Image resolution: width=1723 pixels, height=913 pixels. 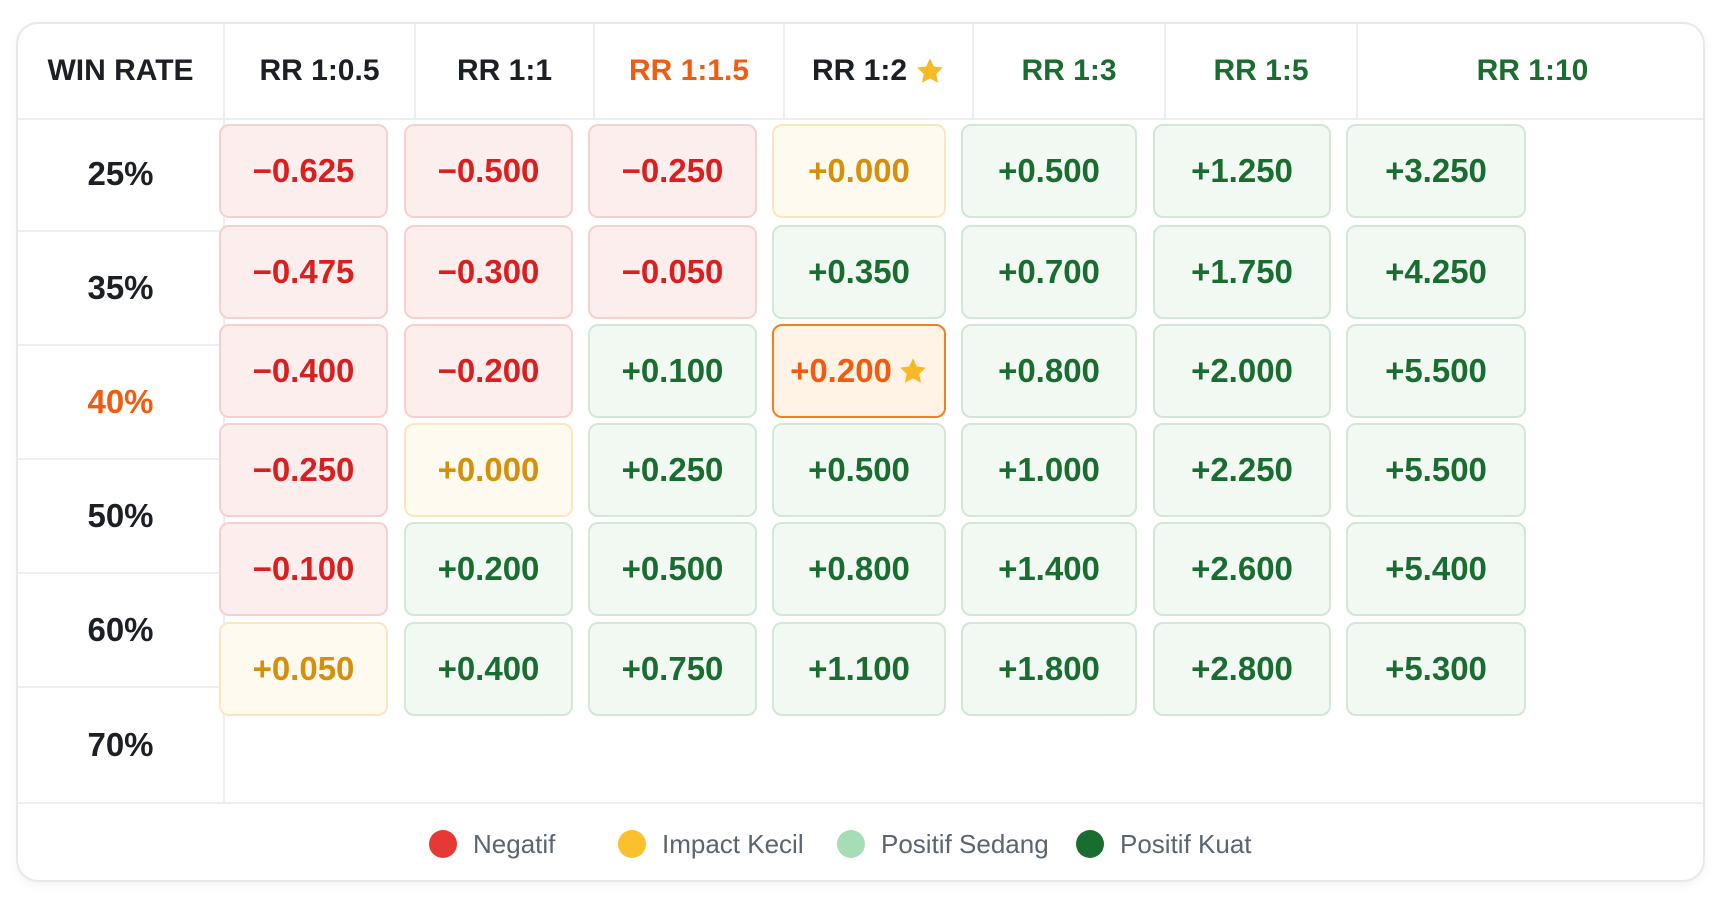 I want to click on value-cell: +0.750, so click(x=672, y=669).